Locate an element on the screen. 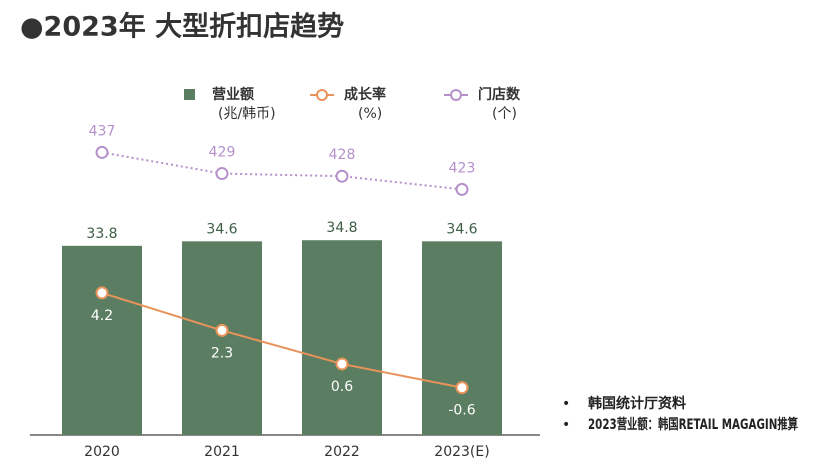 The height and width of the screenshot is (476, 831). x-tick-label: 2022 is located at coordinates (342, 452).